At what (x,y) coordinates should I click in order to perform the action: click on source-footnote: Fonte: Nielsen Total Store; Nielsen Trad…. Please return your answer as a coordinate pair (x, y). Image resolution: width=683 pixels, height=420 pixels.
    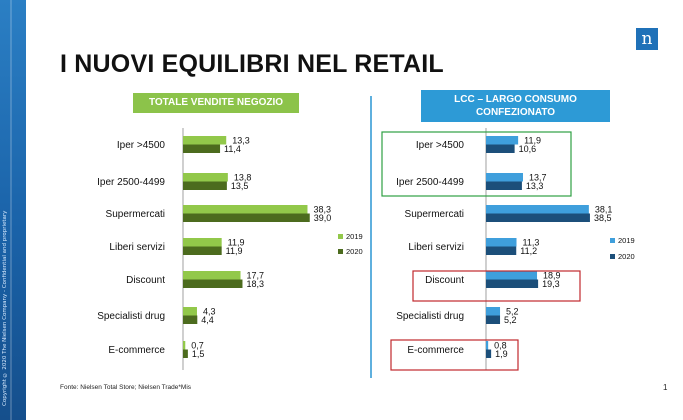
    Looking at the image, I should click on (126, 387).